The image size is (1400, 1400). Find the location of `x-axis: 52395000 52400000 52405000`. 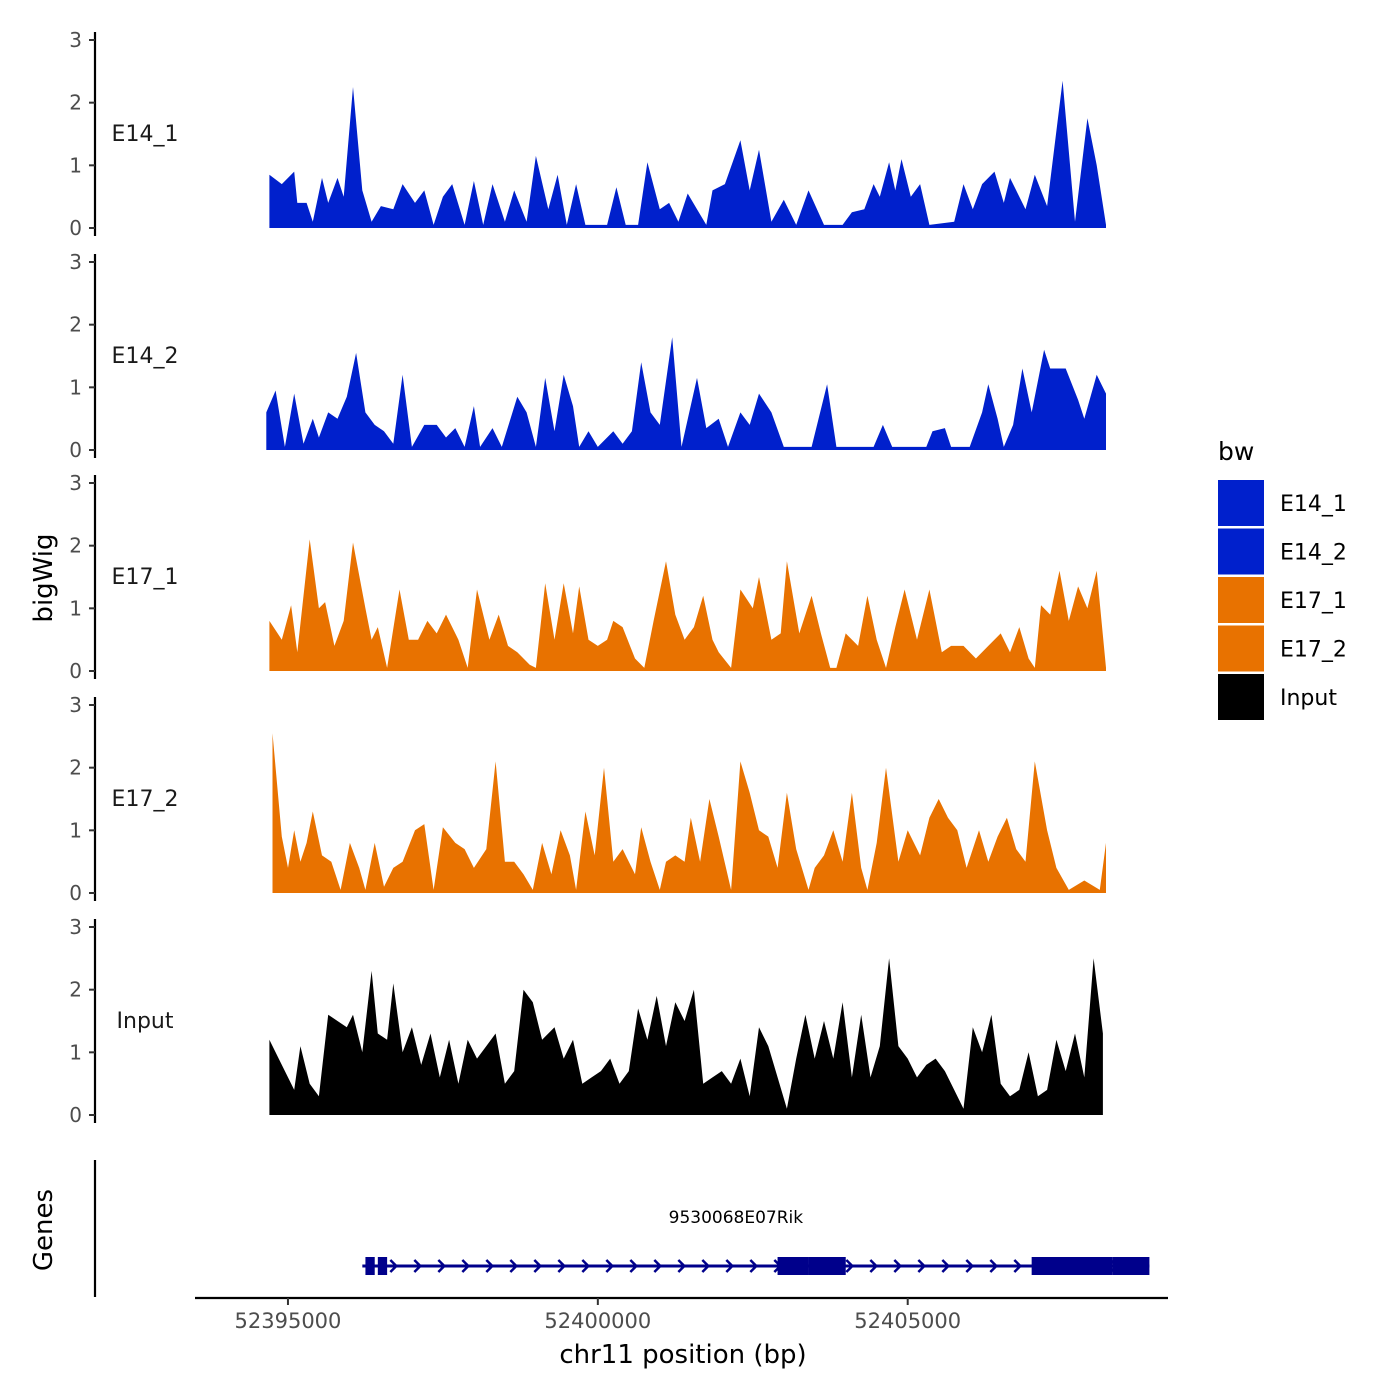

x-axis: 52395000 52400000 52405000 is located at coordinates (681, 1314).